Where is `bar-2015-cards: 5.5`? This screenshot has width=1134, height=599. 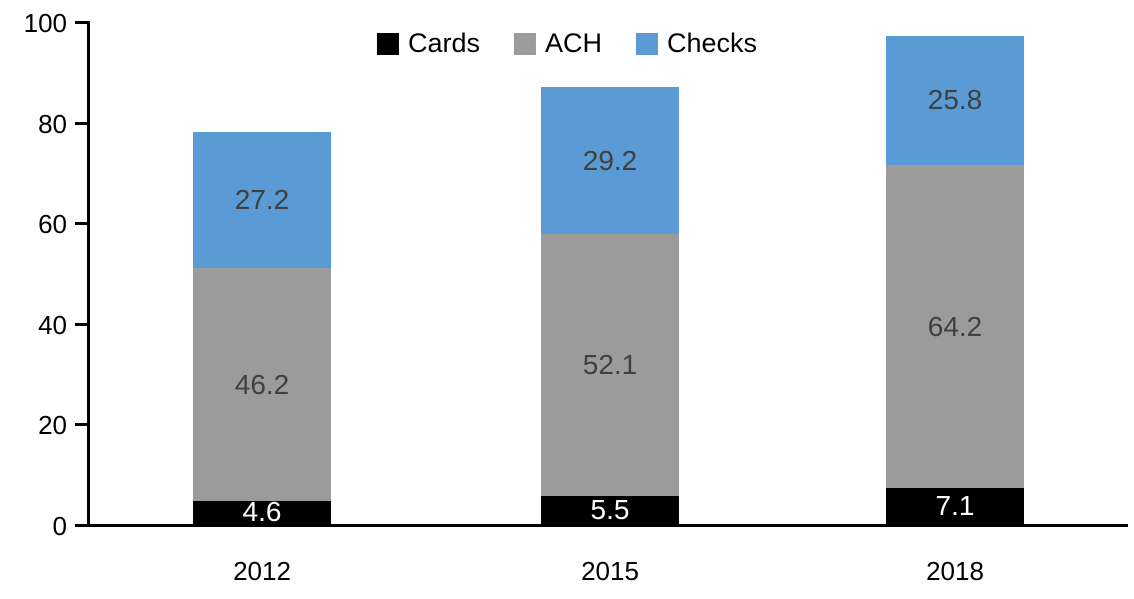 bar-2015-cards: 5.5 is located at coordinates (610, 510).